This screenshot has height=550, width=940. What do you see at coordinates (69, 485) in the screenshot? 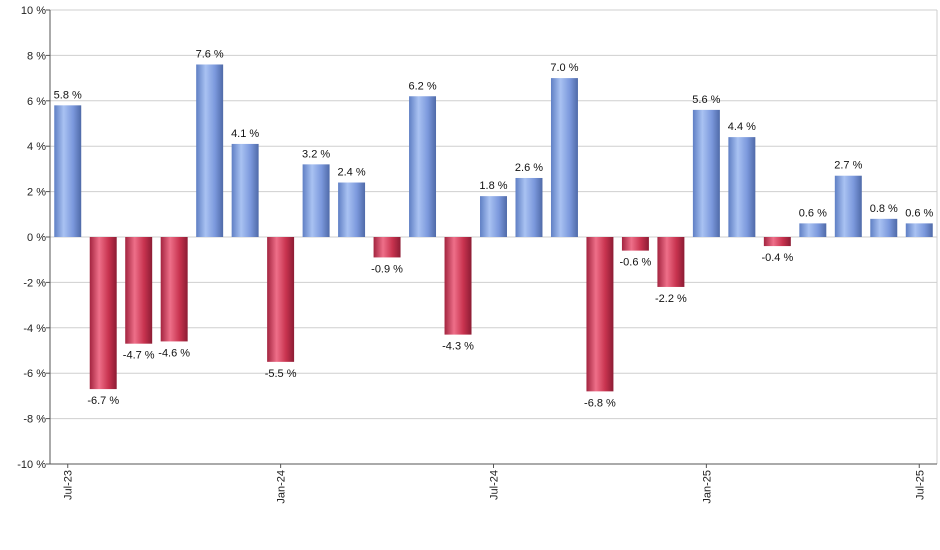
I see `x-tick-label: Jul-23` at bounding box center [69, 485].